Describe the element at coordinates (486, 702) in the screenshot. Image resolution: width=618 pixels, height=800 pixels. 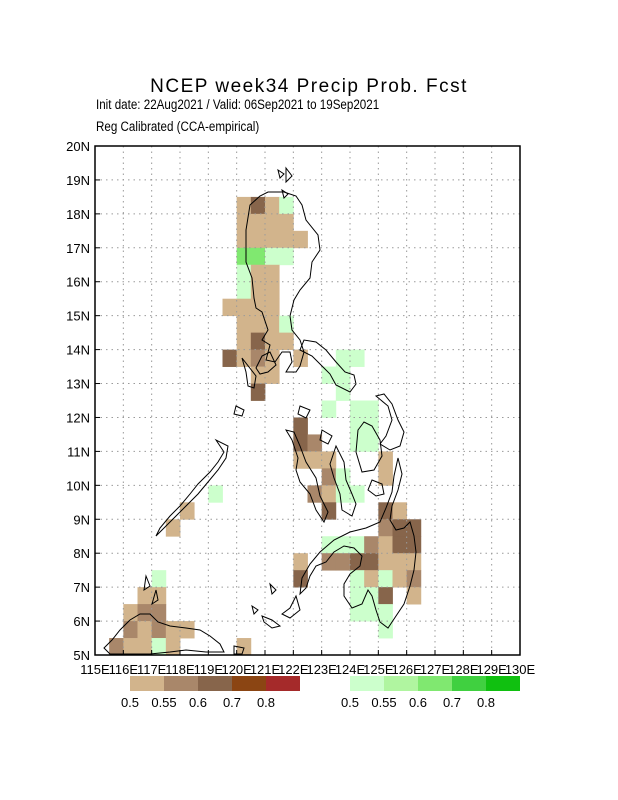
I see `wet-legend-label: 0.8` at that location.